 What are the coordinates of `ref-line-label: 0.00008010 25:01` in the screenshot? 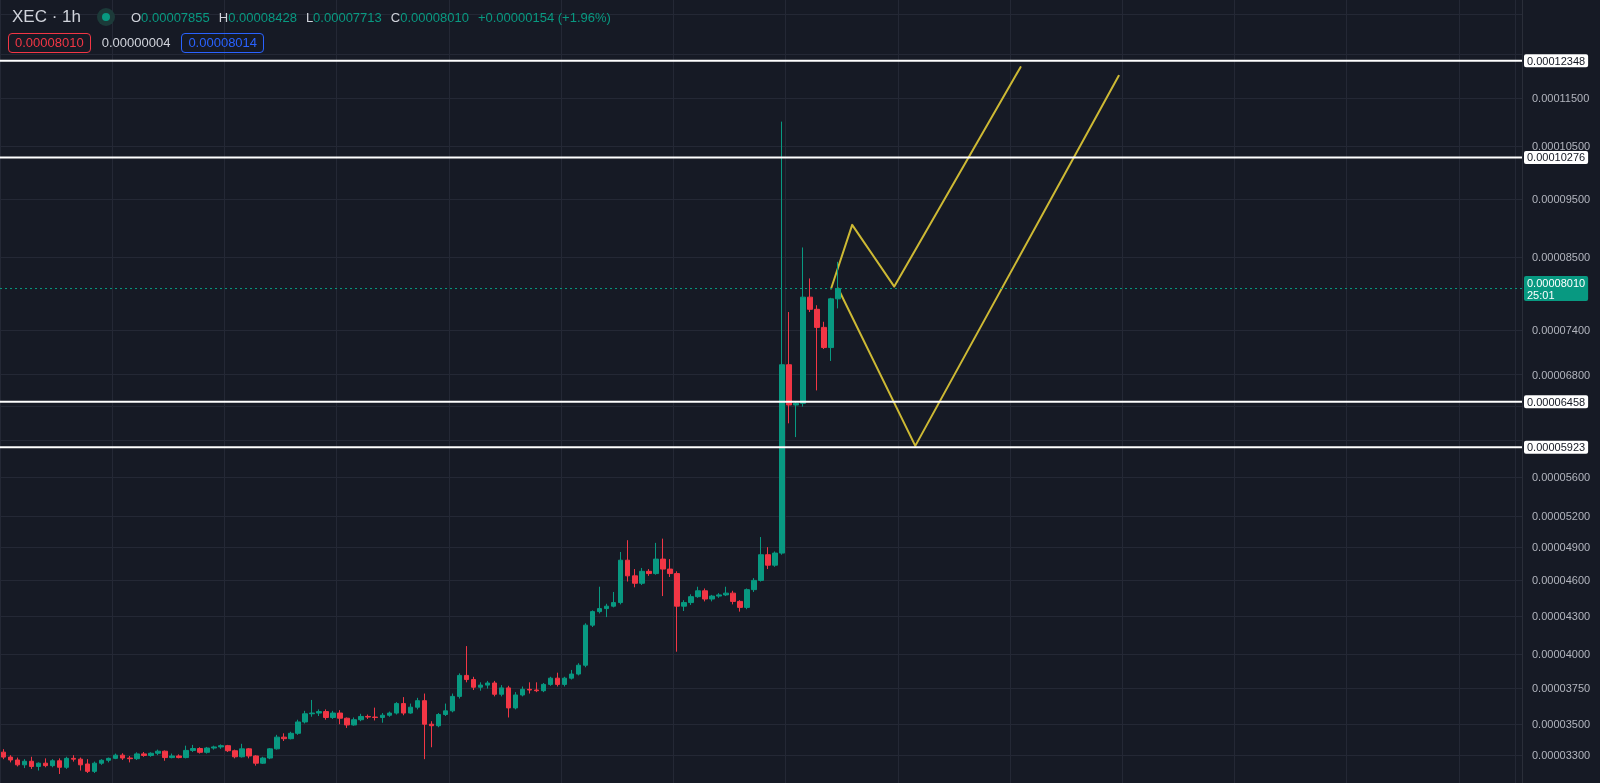 It's located at (1556, 288).